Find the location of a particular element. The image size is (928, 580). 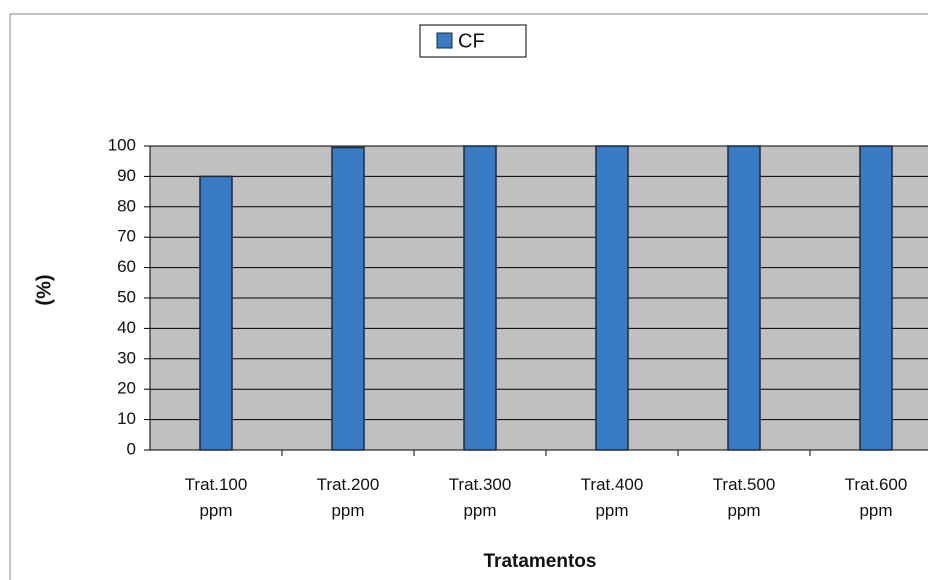

x-tick-label: Trat.400 ppm is located at coordinates (612, 497).